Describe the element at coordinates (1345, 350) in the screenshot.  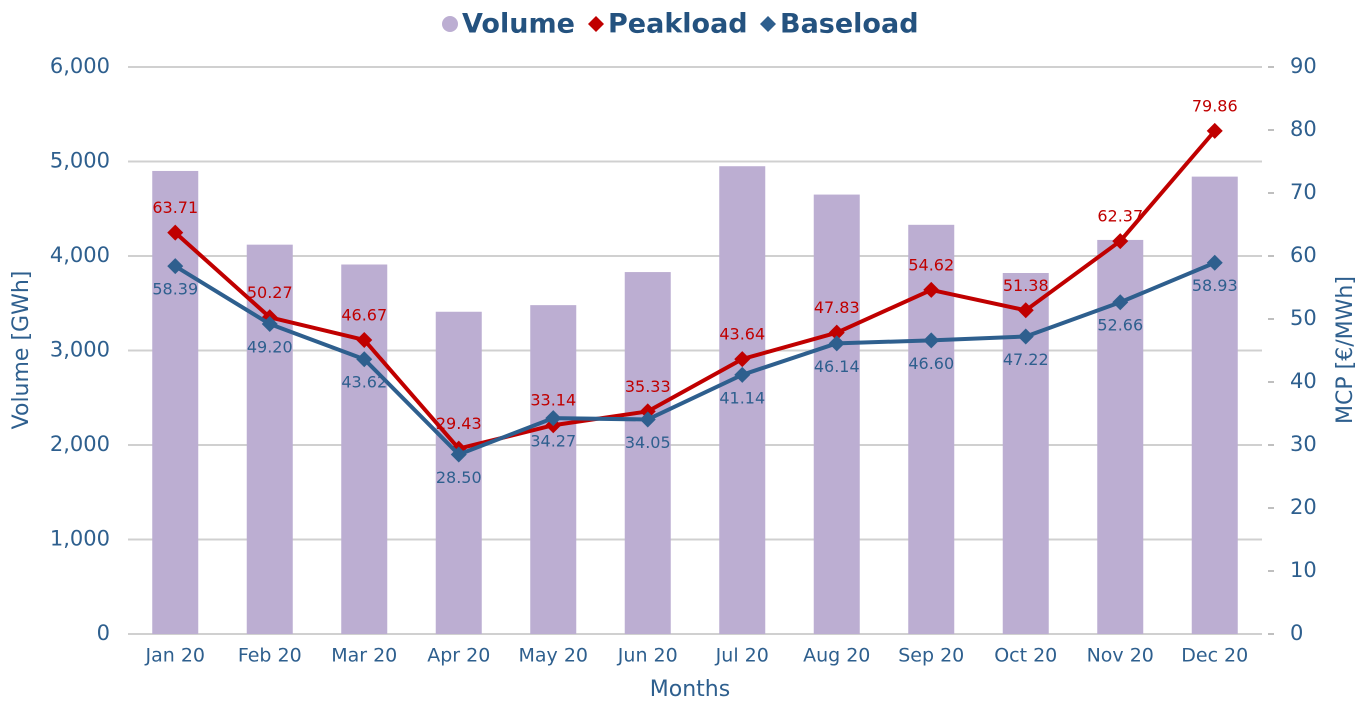
I see `y2-axis-label: MCP [€/MWh]` at that location.